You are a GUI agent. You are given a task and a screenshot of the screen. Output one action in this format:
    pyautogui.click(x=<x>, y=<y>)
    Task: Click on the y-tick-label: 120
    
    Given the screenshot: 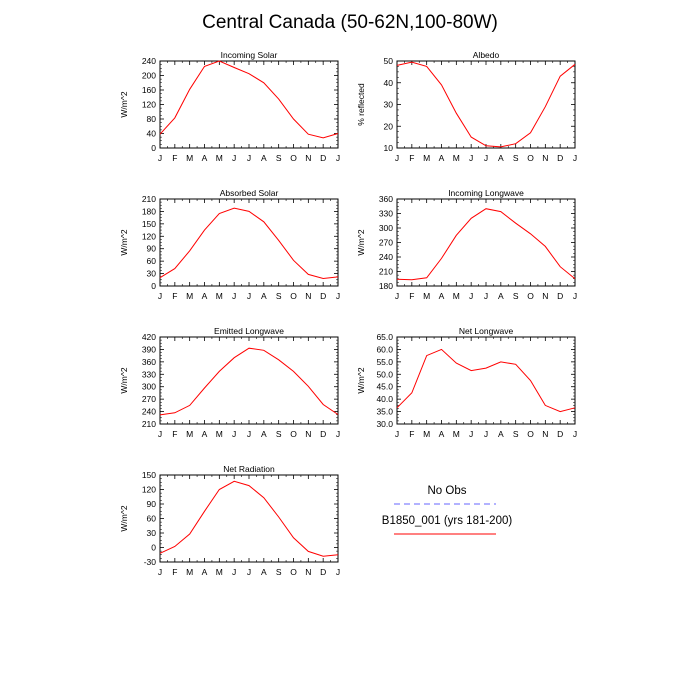 What is the action you would take?
    pyautogui.click(x=149, y=236)
    